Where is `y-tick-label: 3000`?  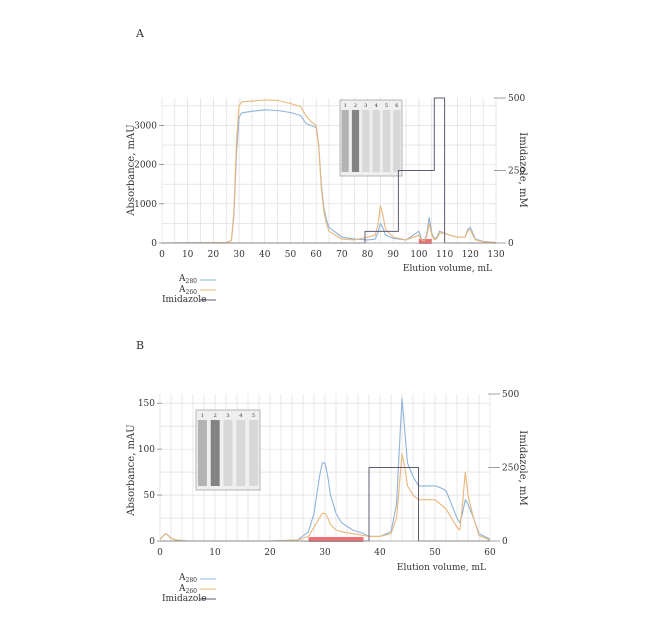
y-tick-label: 3000 is located at coordinates (145, 126).